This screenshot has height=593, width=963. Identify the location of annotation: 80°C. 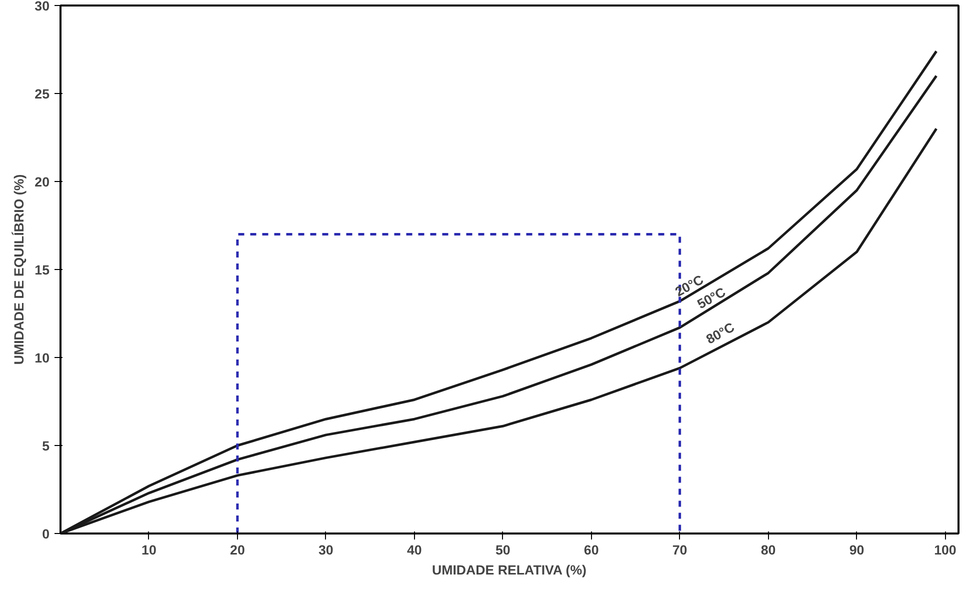
(721, 333).